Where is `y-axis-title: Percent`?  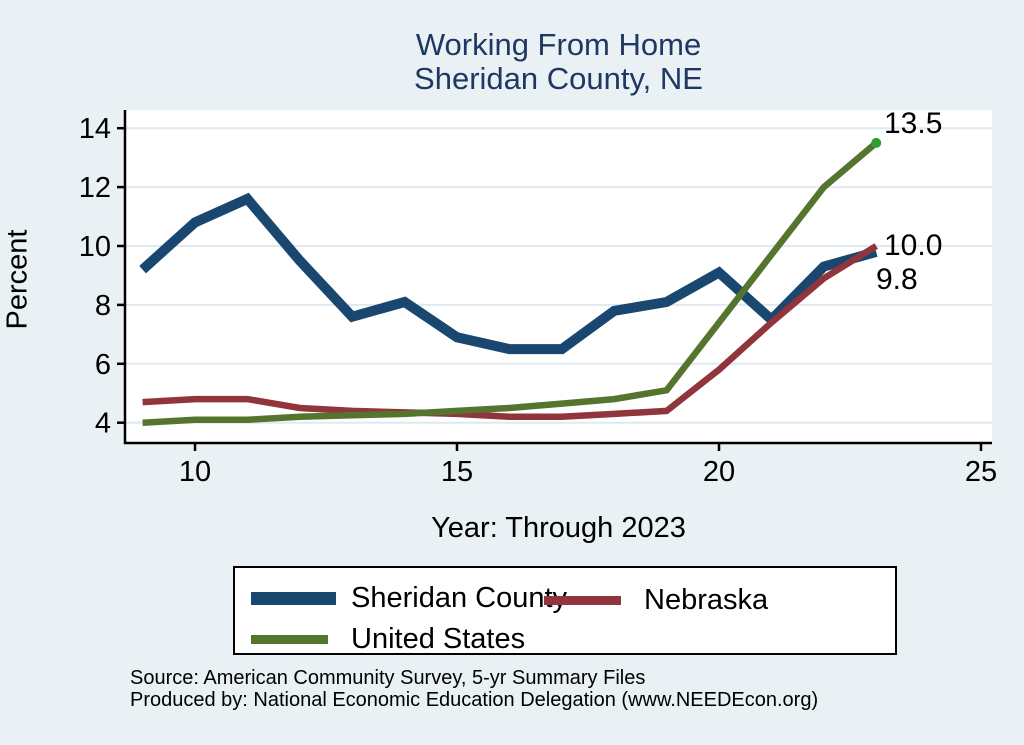 y-axis-title: Percent is located at coordinates (17, 279).